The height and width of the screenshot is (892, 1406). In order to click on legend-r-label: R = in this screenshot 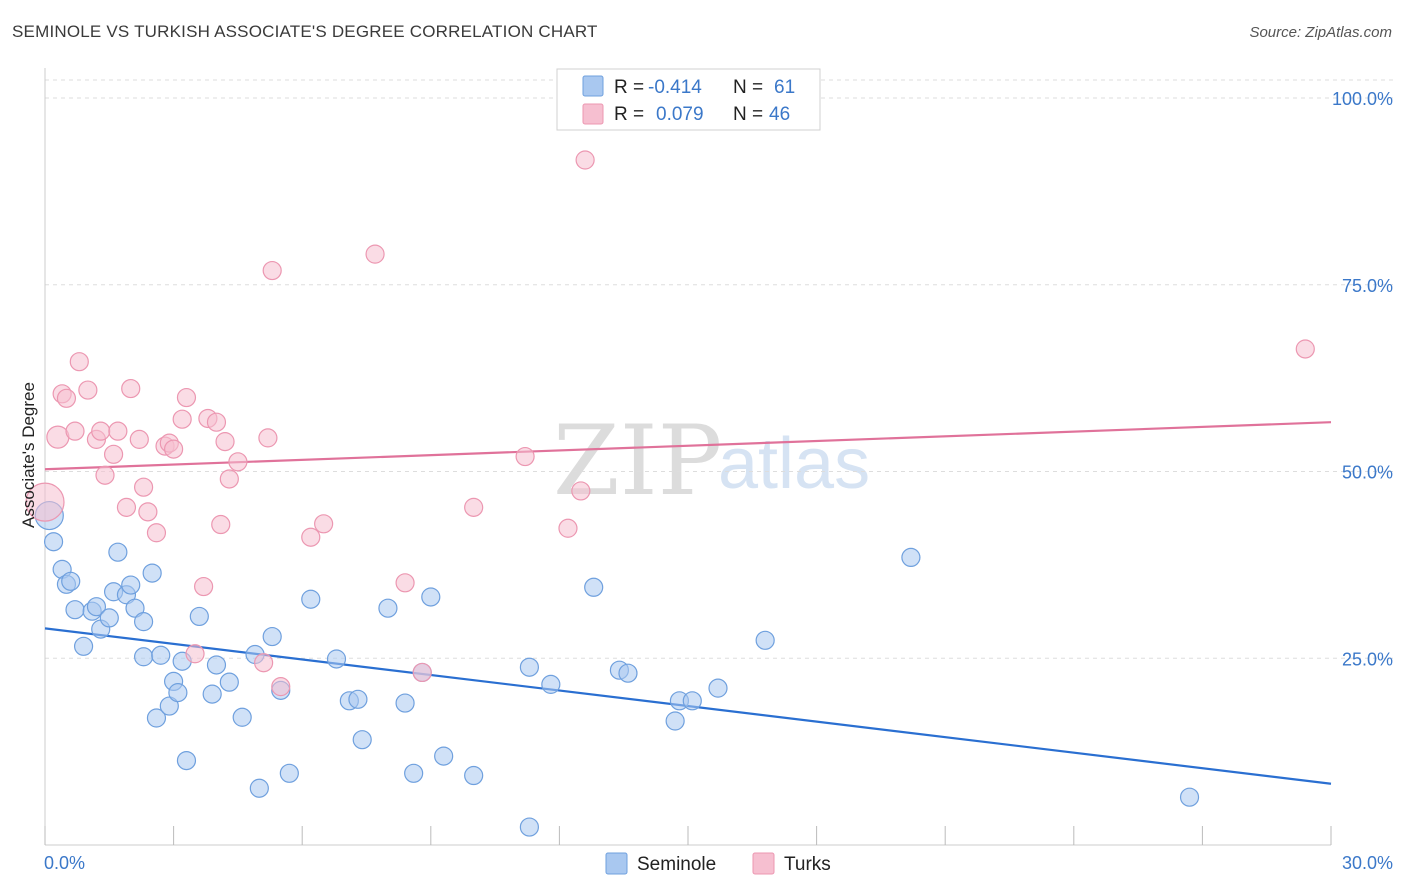, I will do `click(629, 87)`.